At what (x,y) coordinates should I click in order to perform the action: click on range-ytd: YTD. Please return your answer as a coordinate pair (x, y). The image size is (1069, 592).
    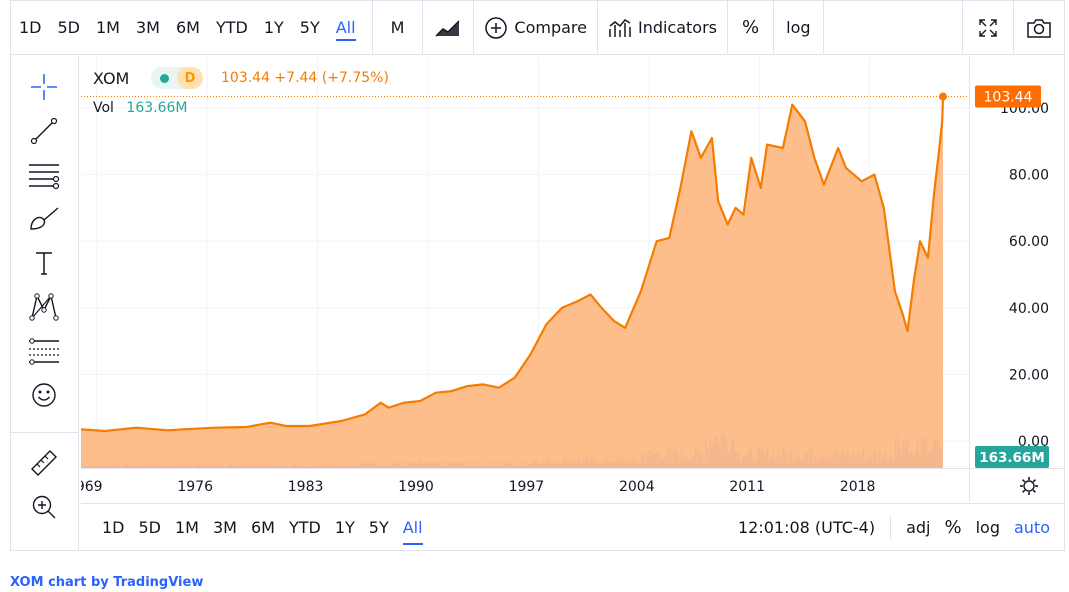
    Looking at the image, I should click on (231, 27).